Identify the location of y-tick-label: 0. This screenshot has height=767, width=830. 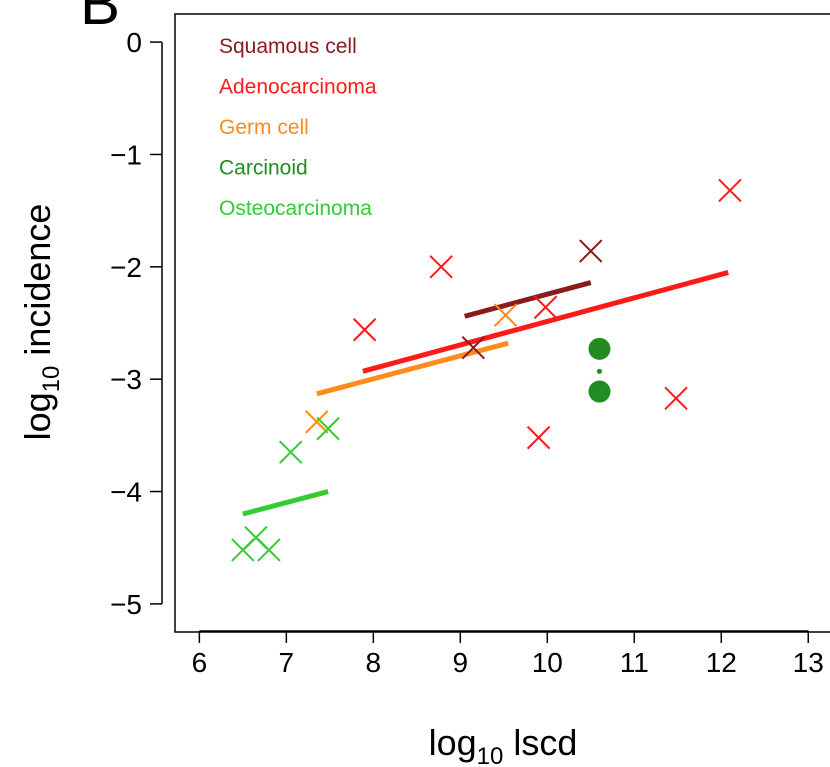
(134, 42).